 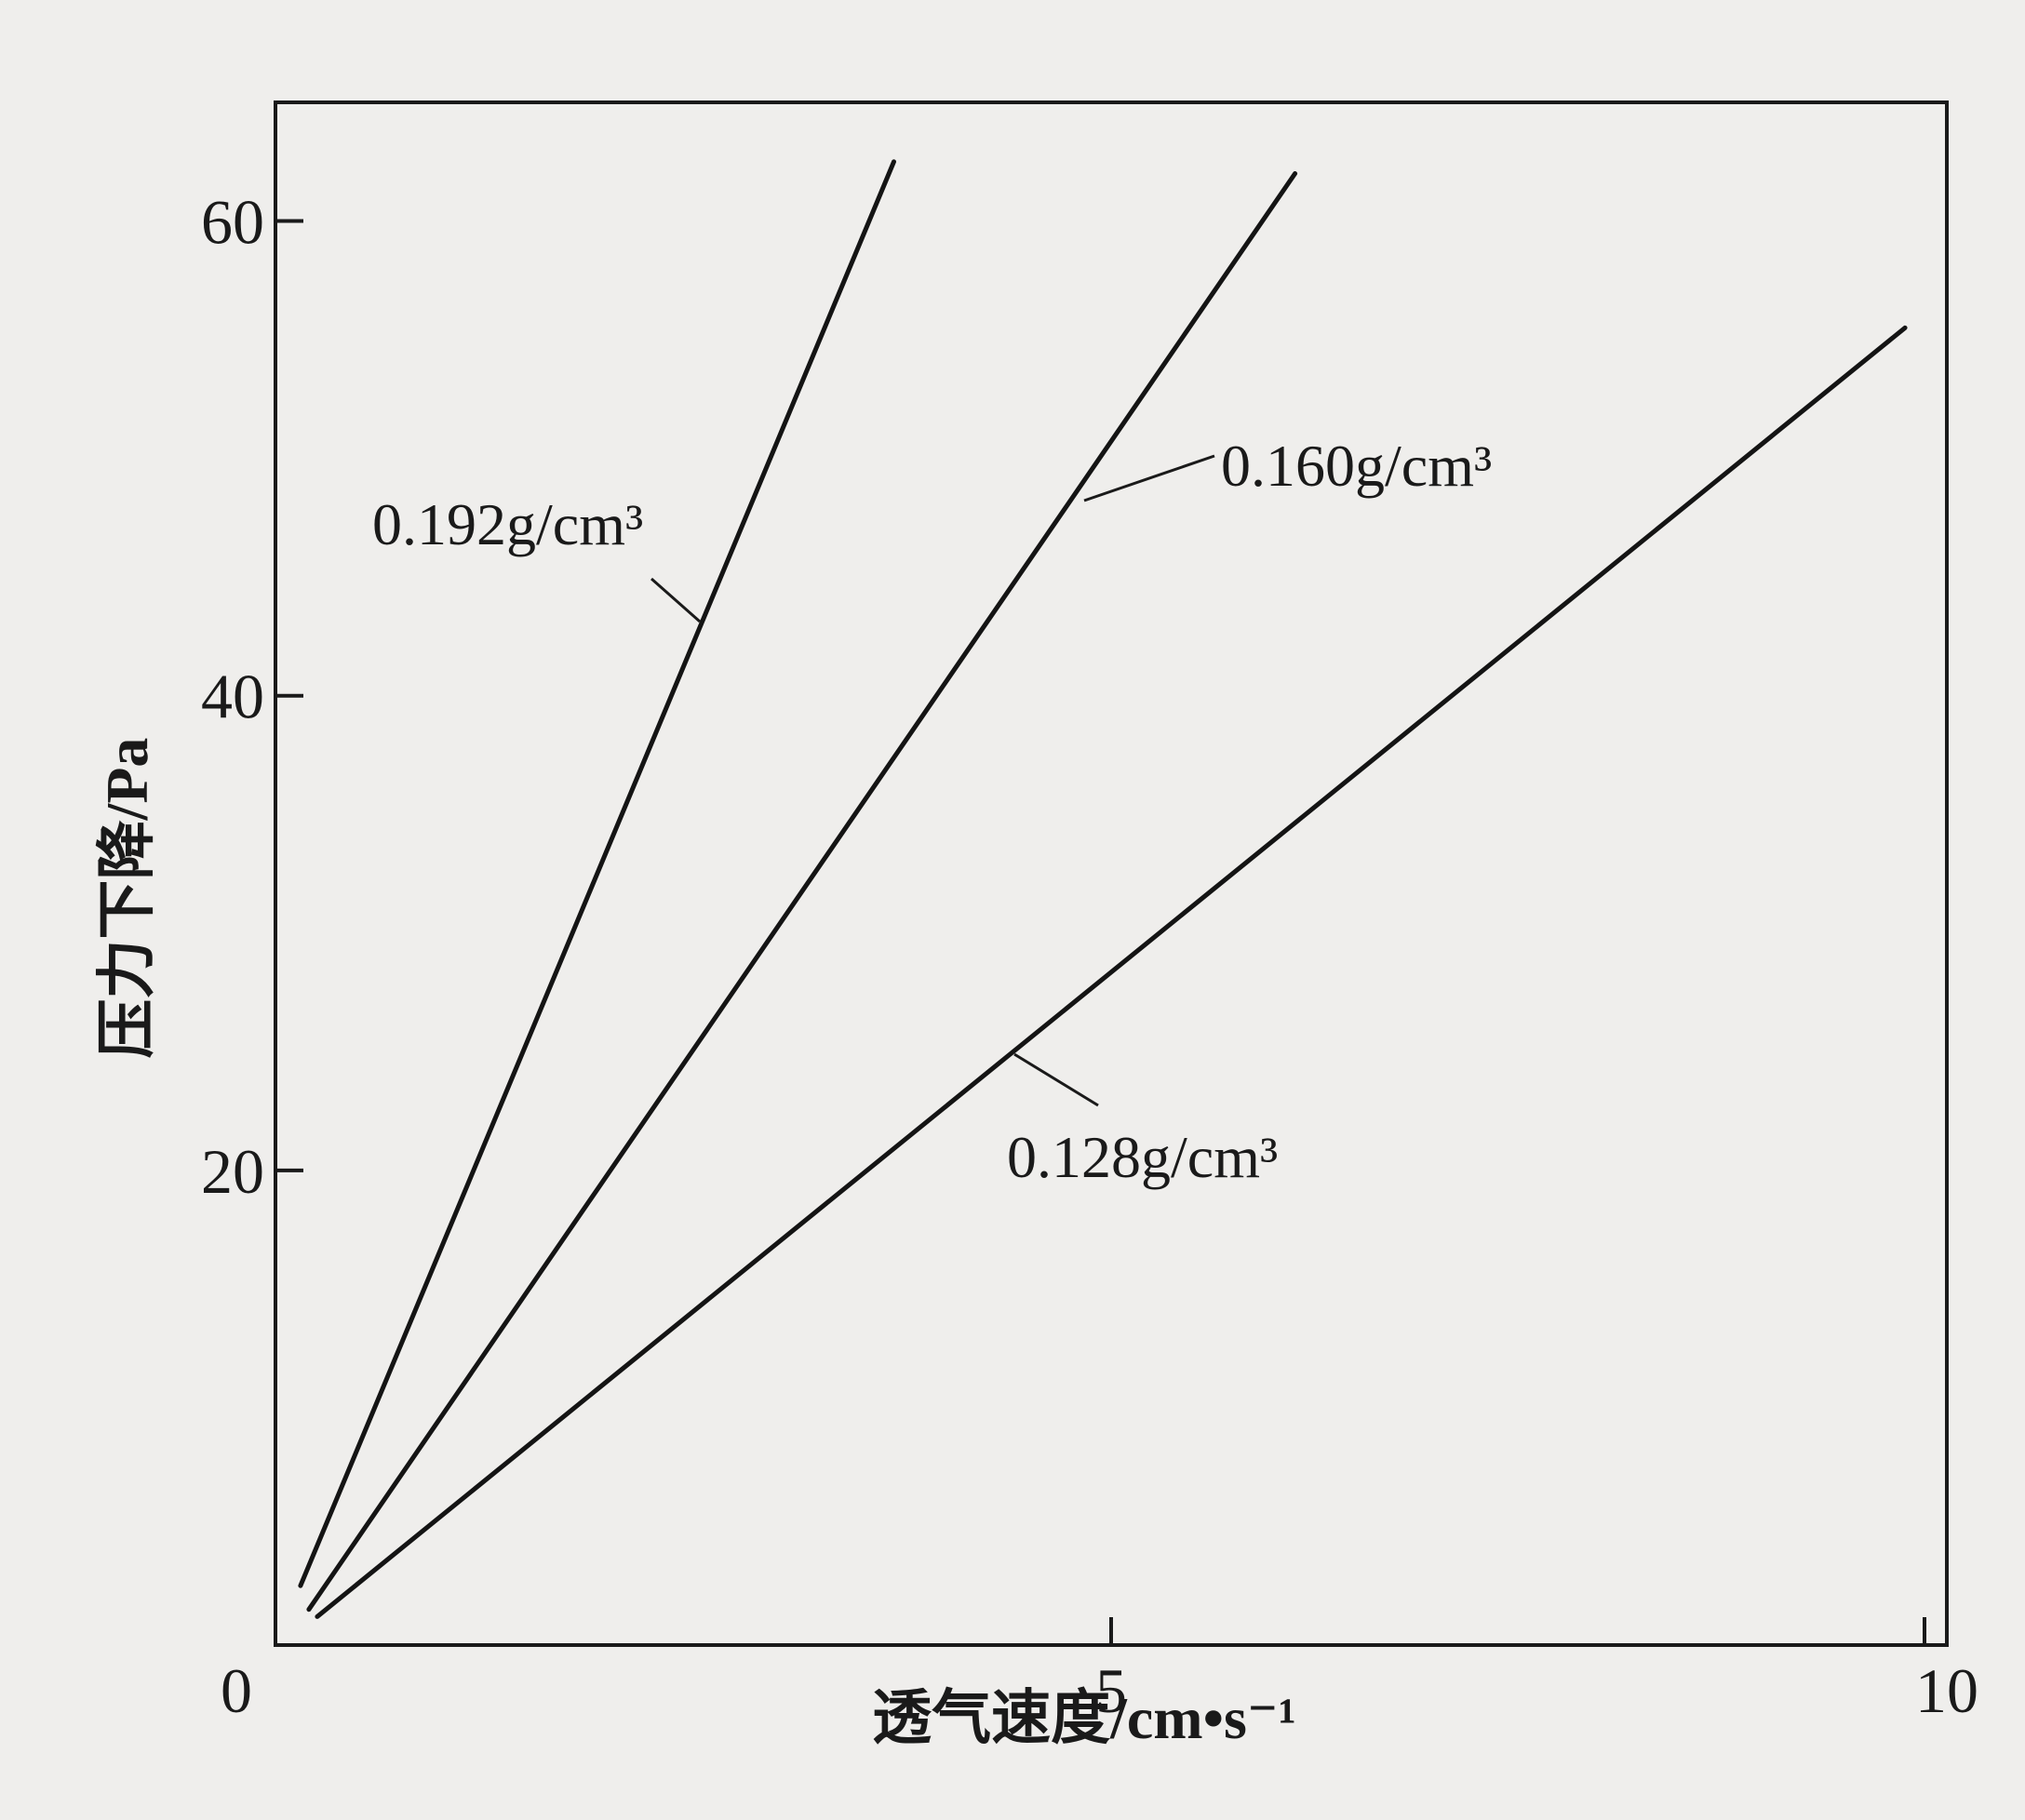 What do you see at coordinates (508, 524) in the screenshot?
I see `series-label: 0.192g/cm³` at bounding box center [508, 524].